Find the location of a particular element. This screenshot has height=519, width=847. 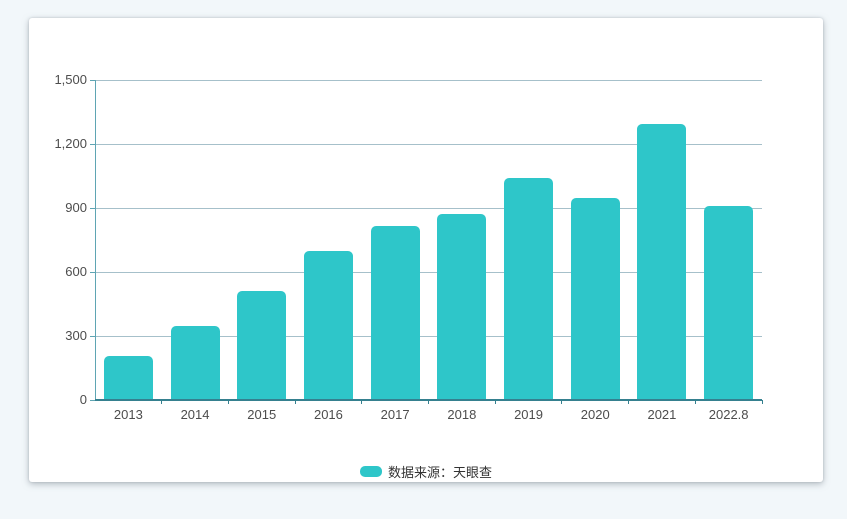

y-axis-line is located at coordinates (95, 240).